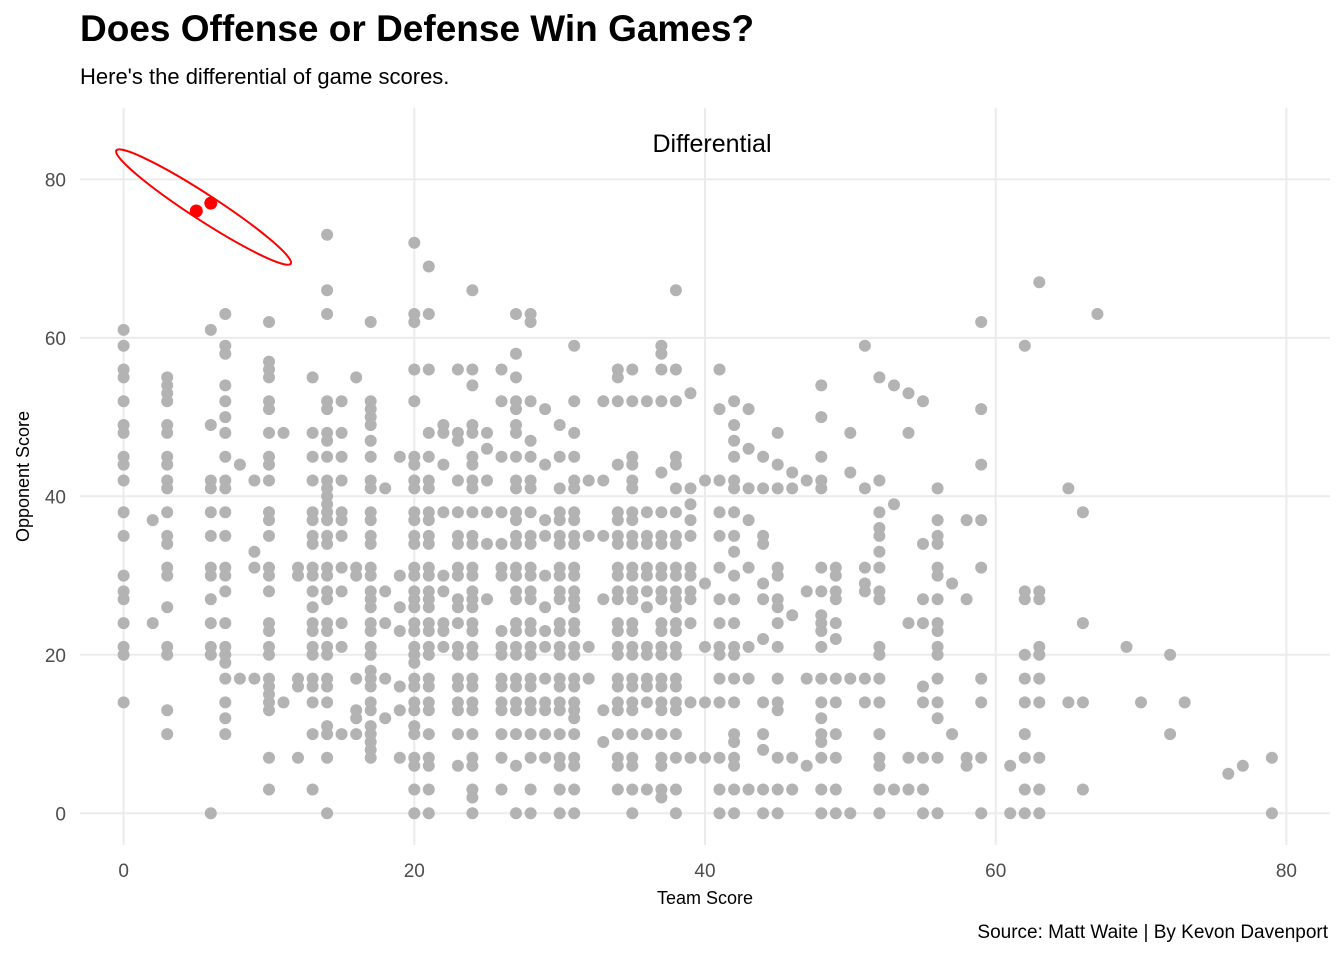 Image resolution: width=1344 pixels, height=960 pixels. I want to click on chart-title: Does Offense or Defense Win Games?, so click(417, 28).